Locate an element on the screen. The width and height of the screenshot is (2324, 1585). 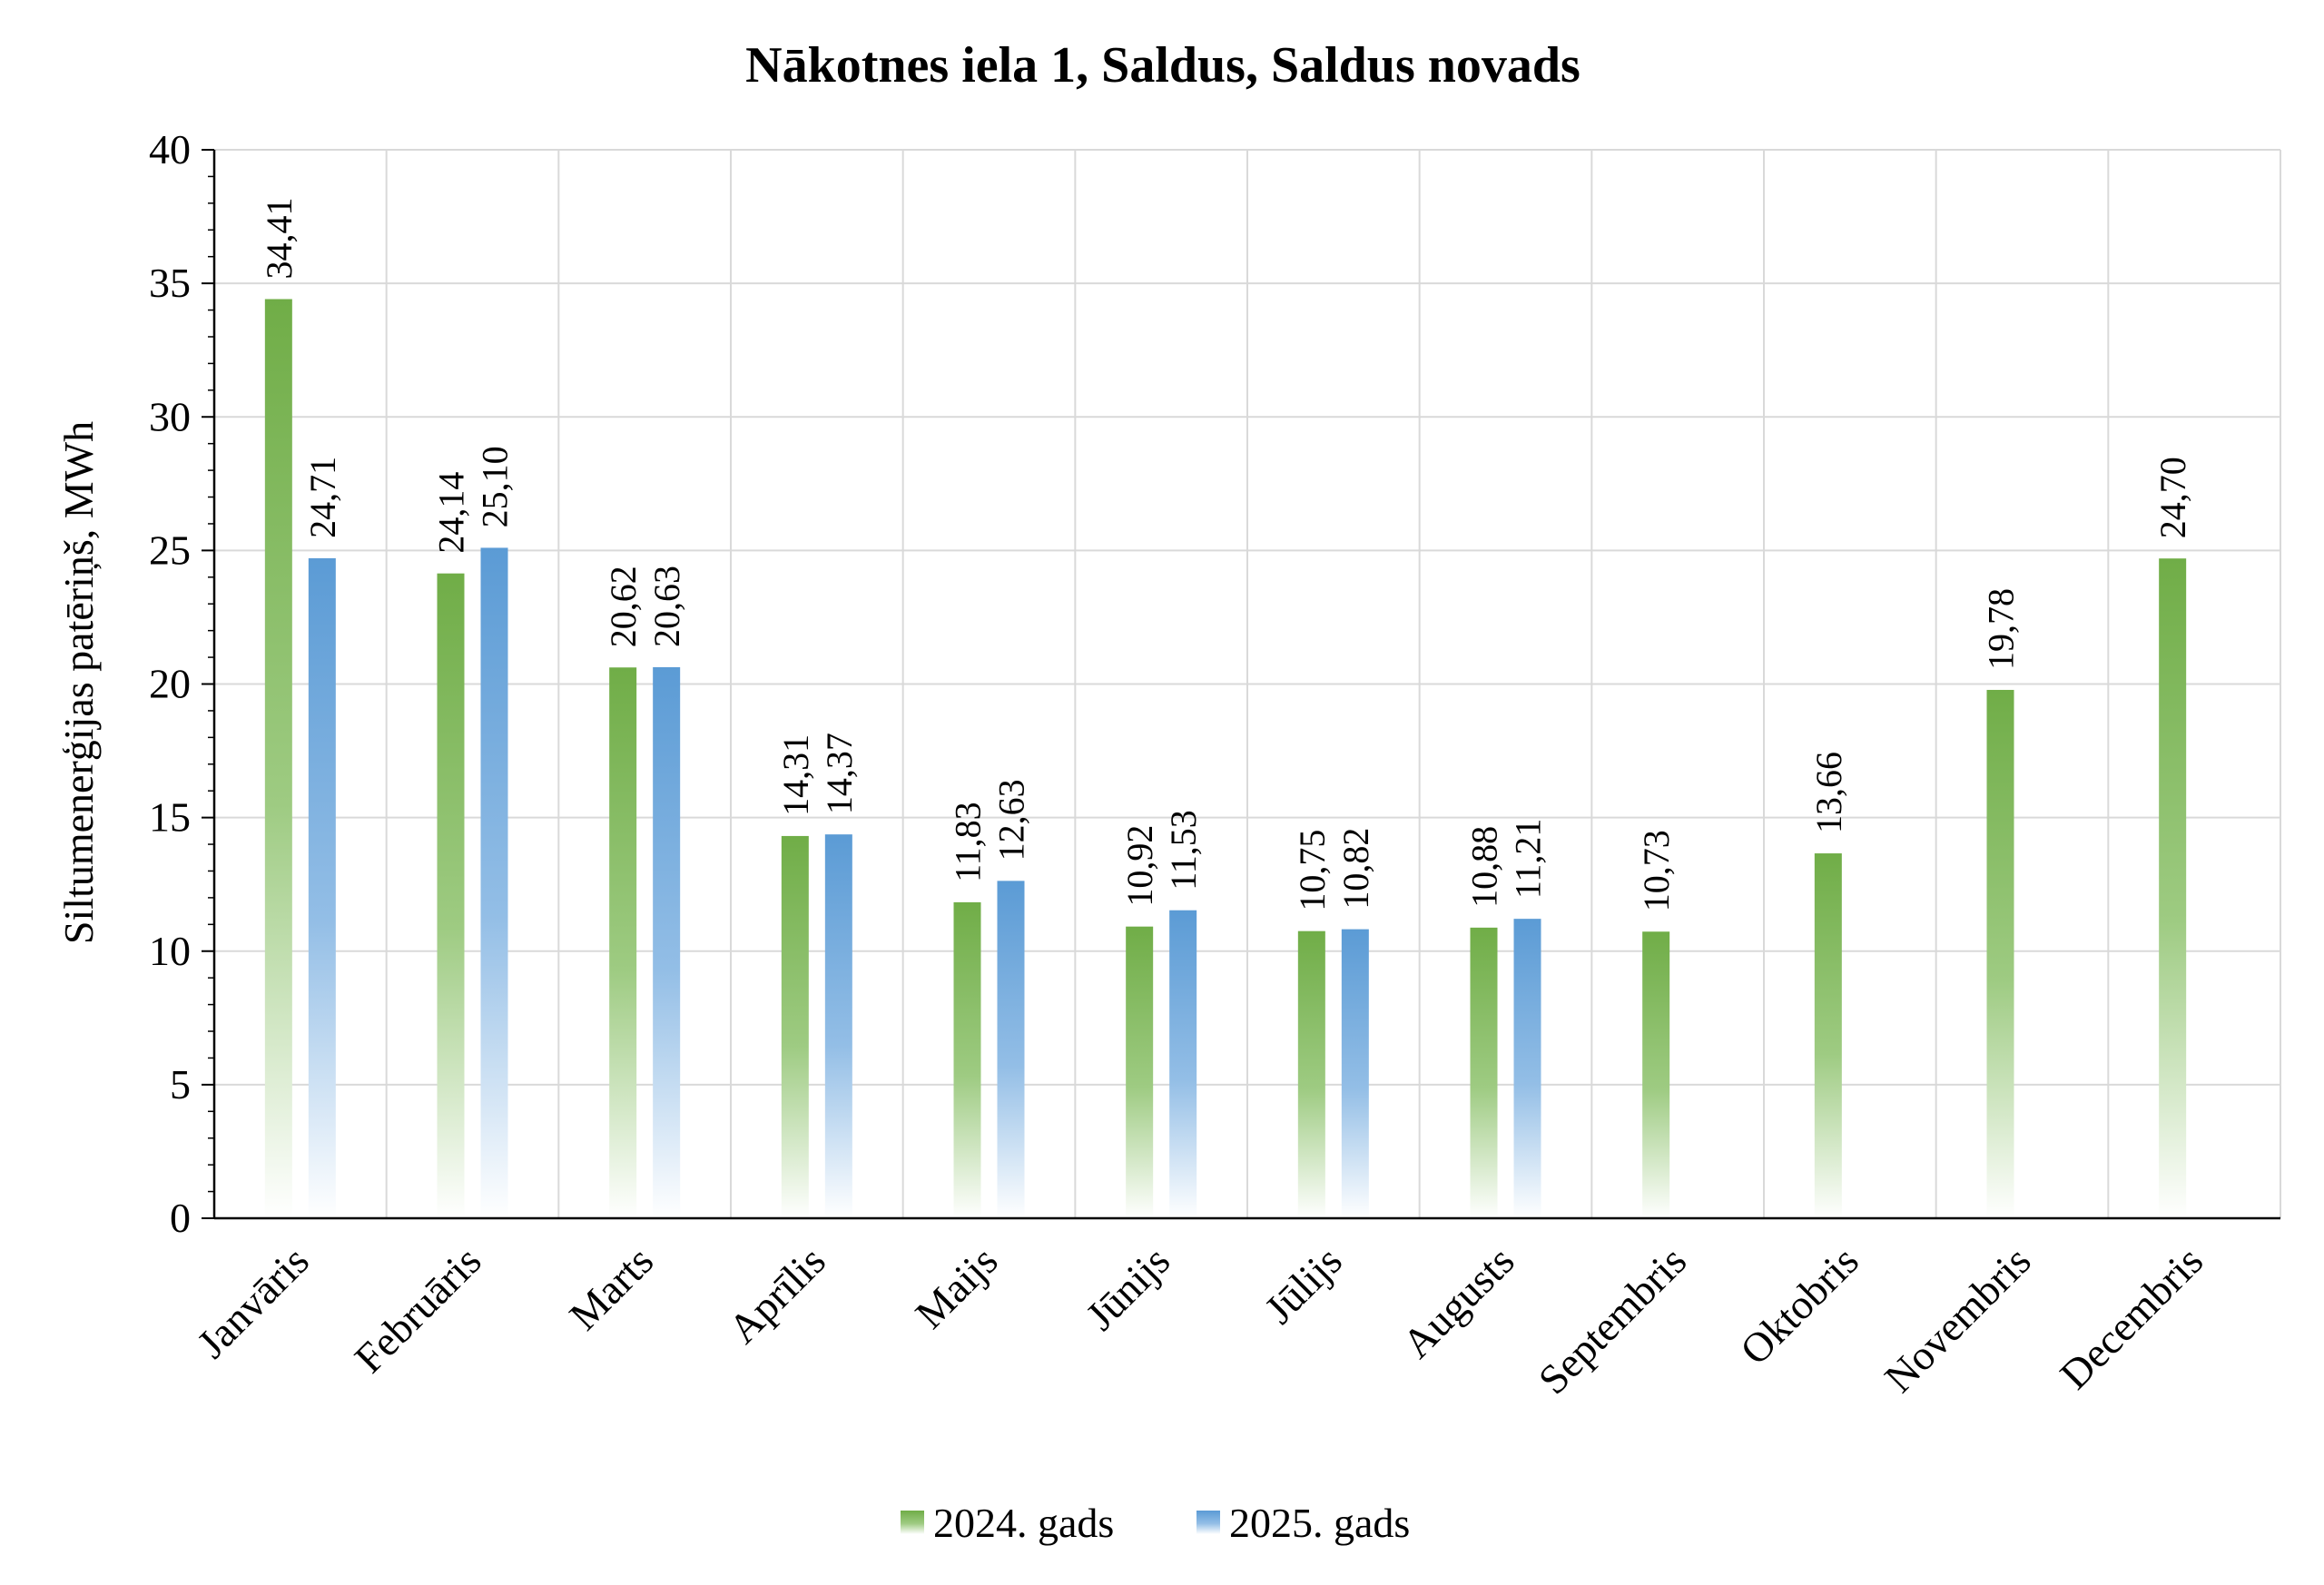
data-label: 10,75 is located at coordinates (1312, 870).